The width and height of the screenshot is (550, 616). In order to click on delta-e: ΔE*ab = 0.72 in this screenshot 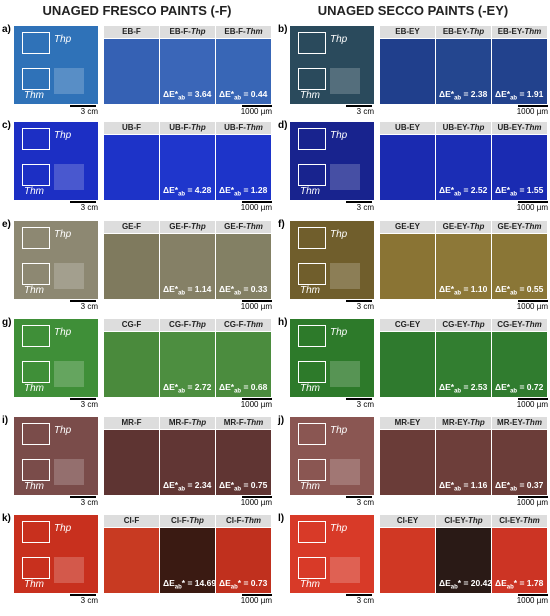, I will do `click(519, 388)`.